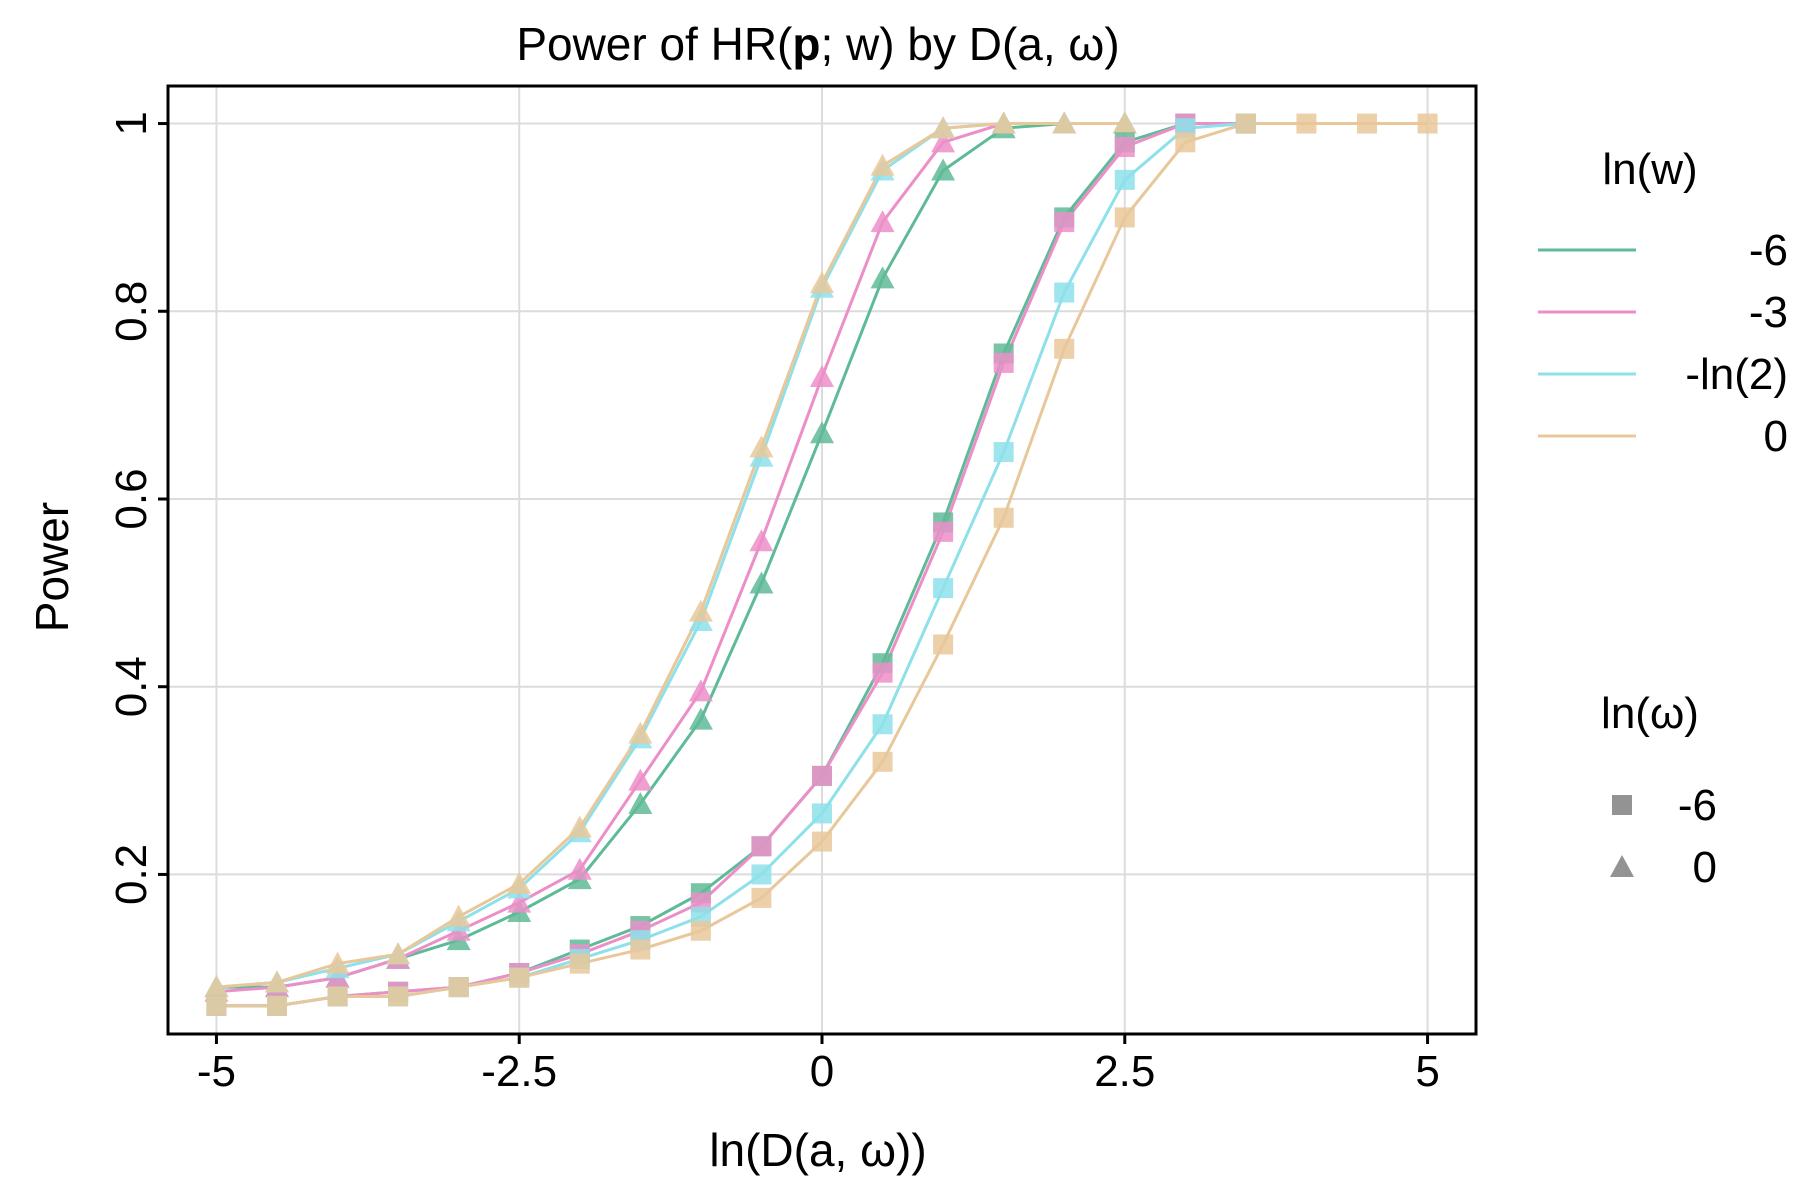 The height and width of the screenshot is (1200, 1800). I want to click on x-tick-label: 2.5, so click(1124, 1071).